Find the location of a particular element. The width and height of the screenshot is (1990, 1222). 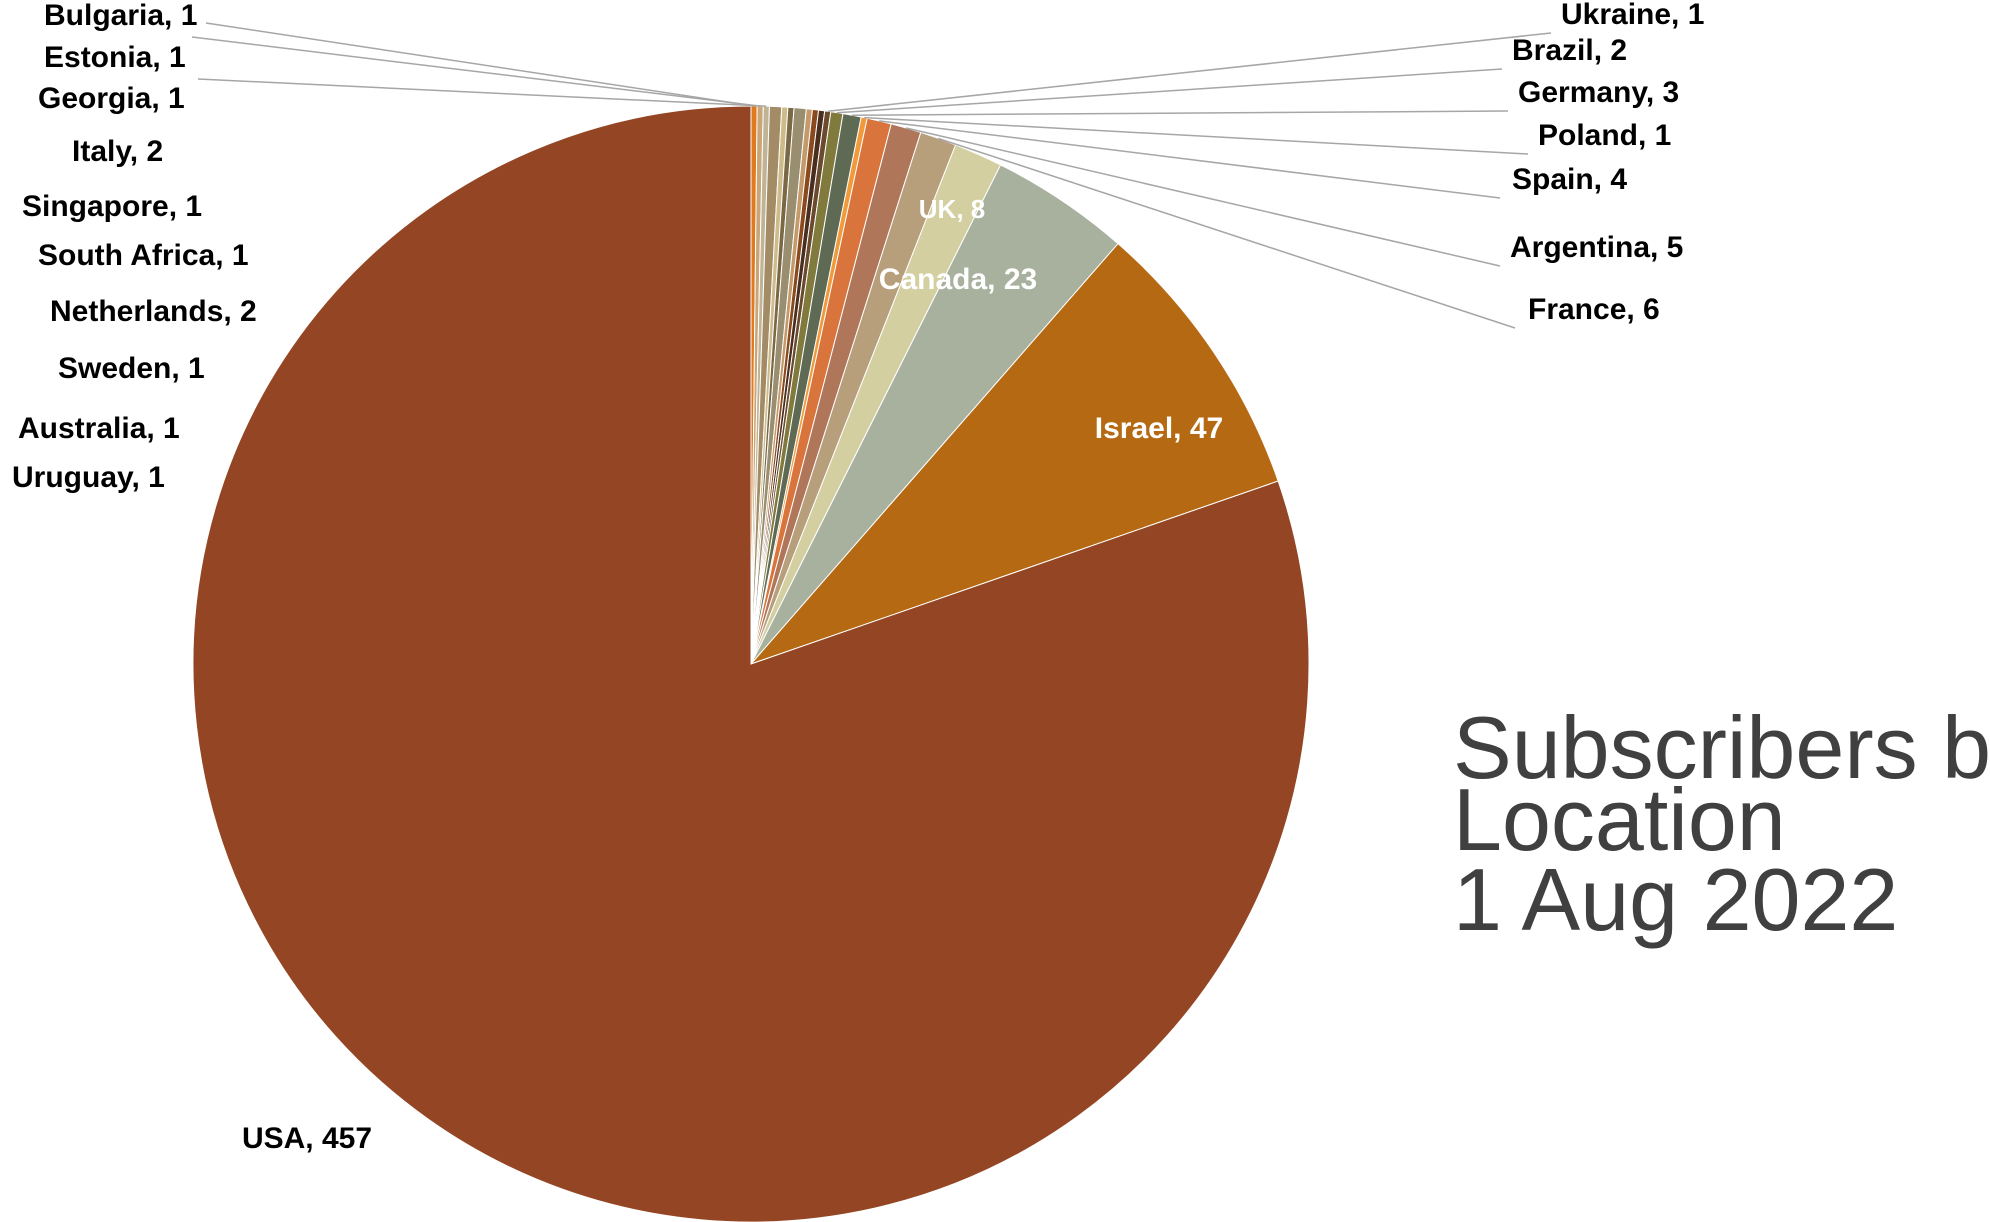

slice-label-sweden: Sweden, 1 is located at coordinates (131, 368).